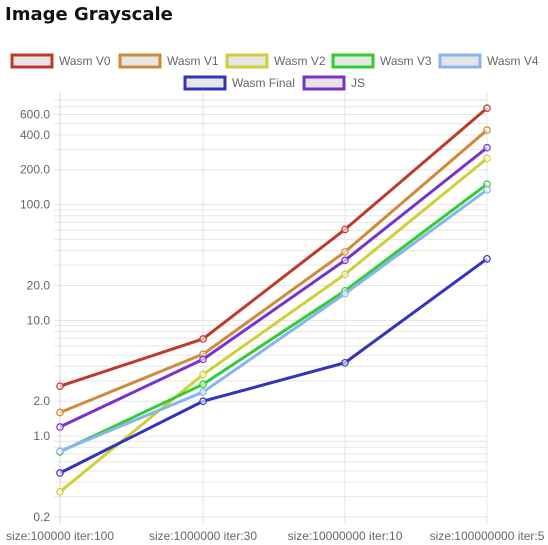  I want to click on legend-label: Wasm V2, so click(300, 61).